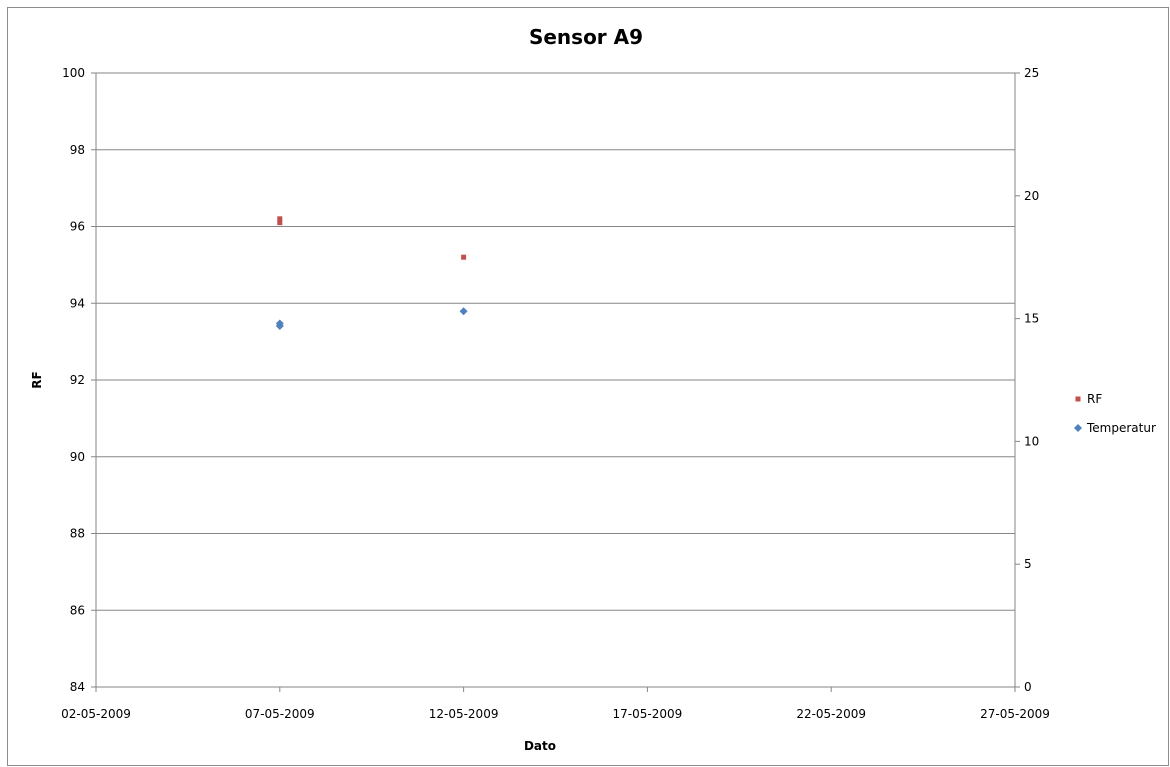  I want to click on y2-tick-label: 15, so click(1031, 319).